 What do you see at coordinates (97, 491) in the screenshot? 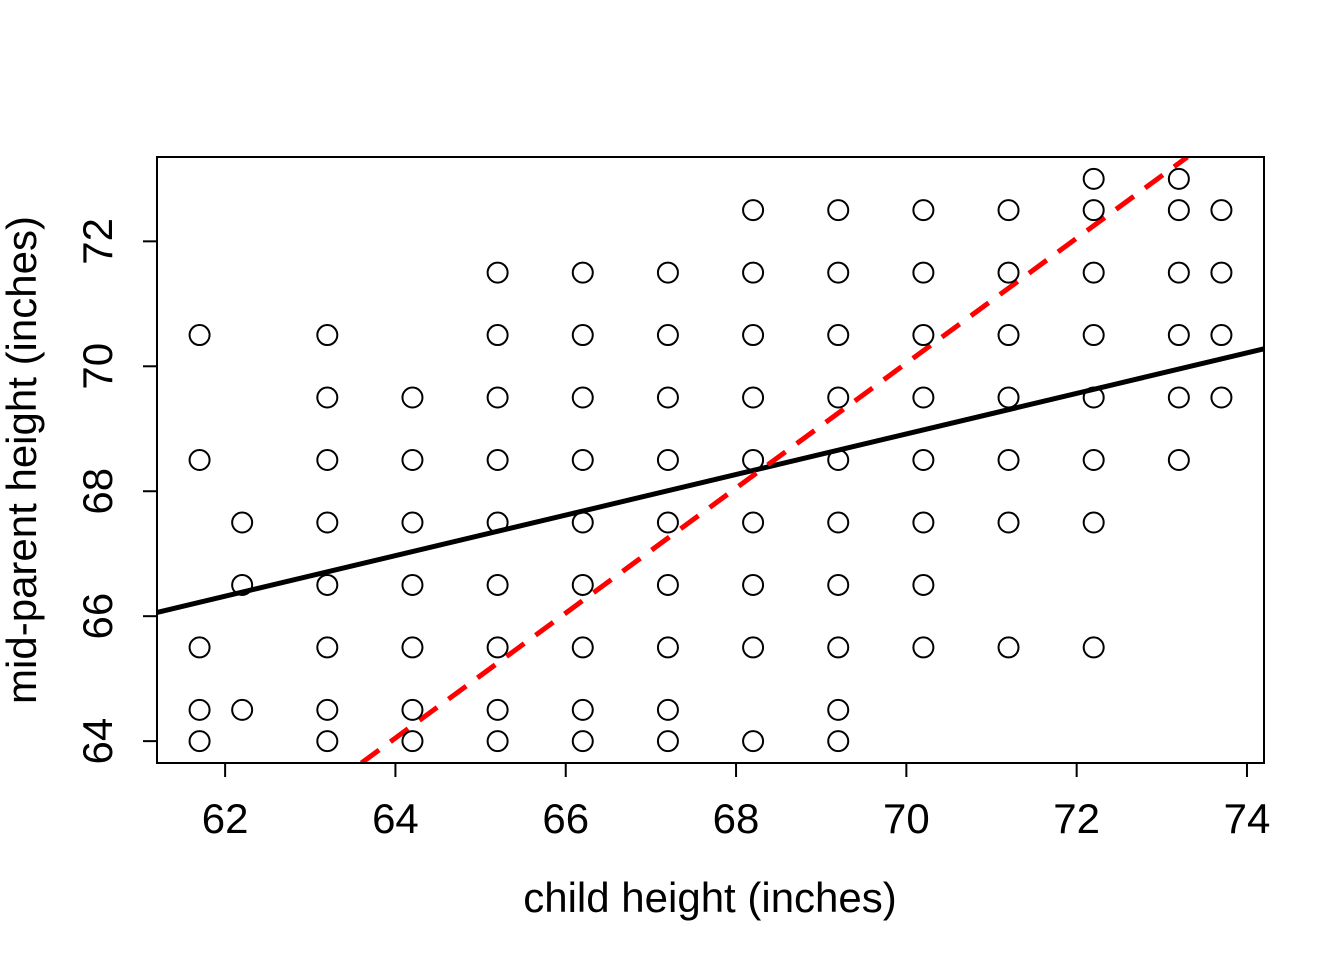
I see `y-tick-label: 68` at bounding box center [97, 491].